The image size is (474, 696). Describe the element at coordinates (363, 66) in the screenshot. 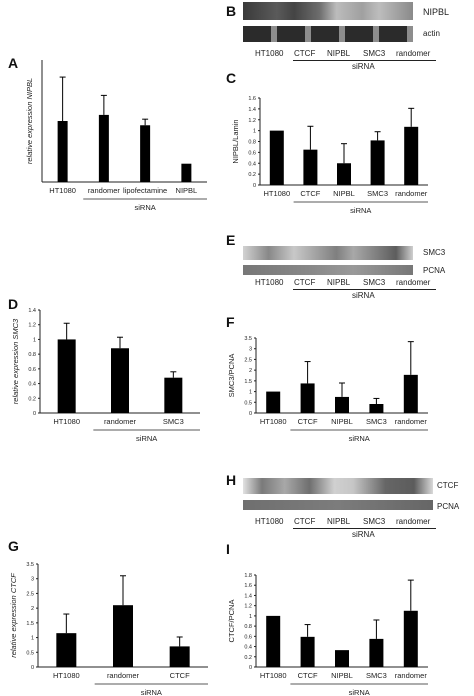

I see `blot-b-group-label: siRNA` at that location.